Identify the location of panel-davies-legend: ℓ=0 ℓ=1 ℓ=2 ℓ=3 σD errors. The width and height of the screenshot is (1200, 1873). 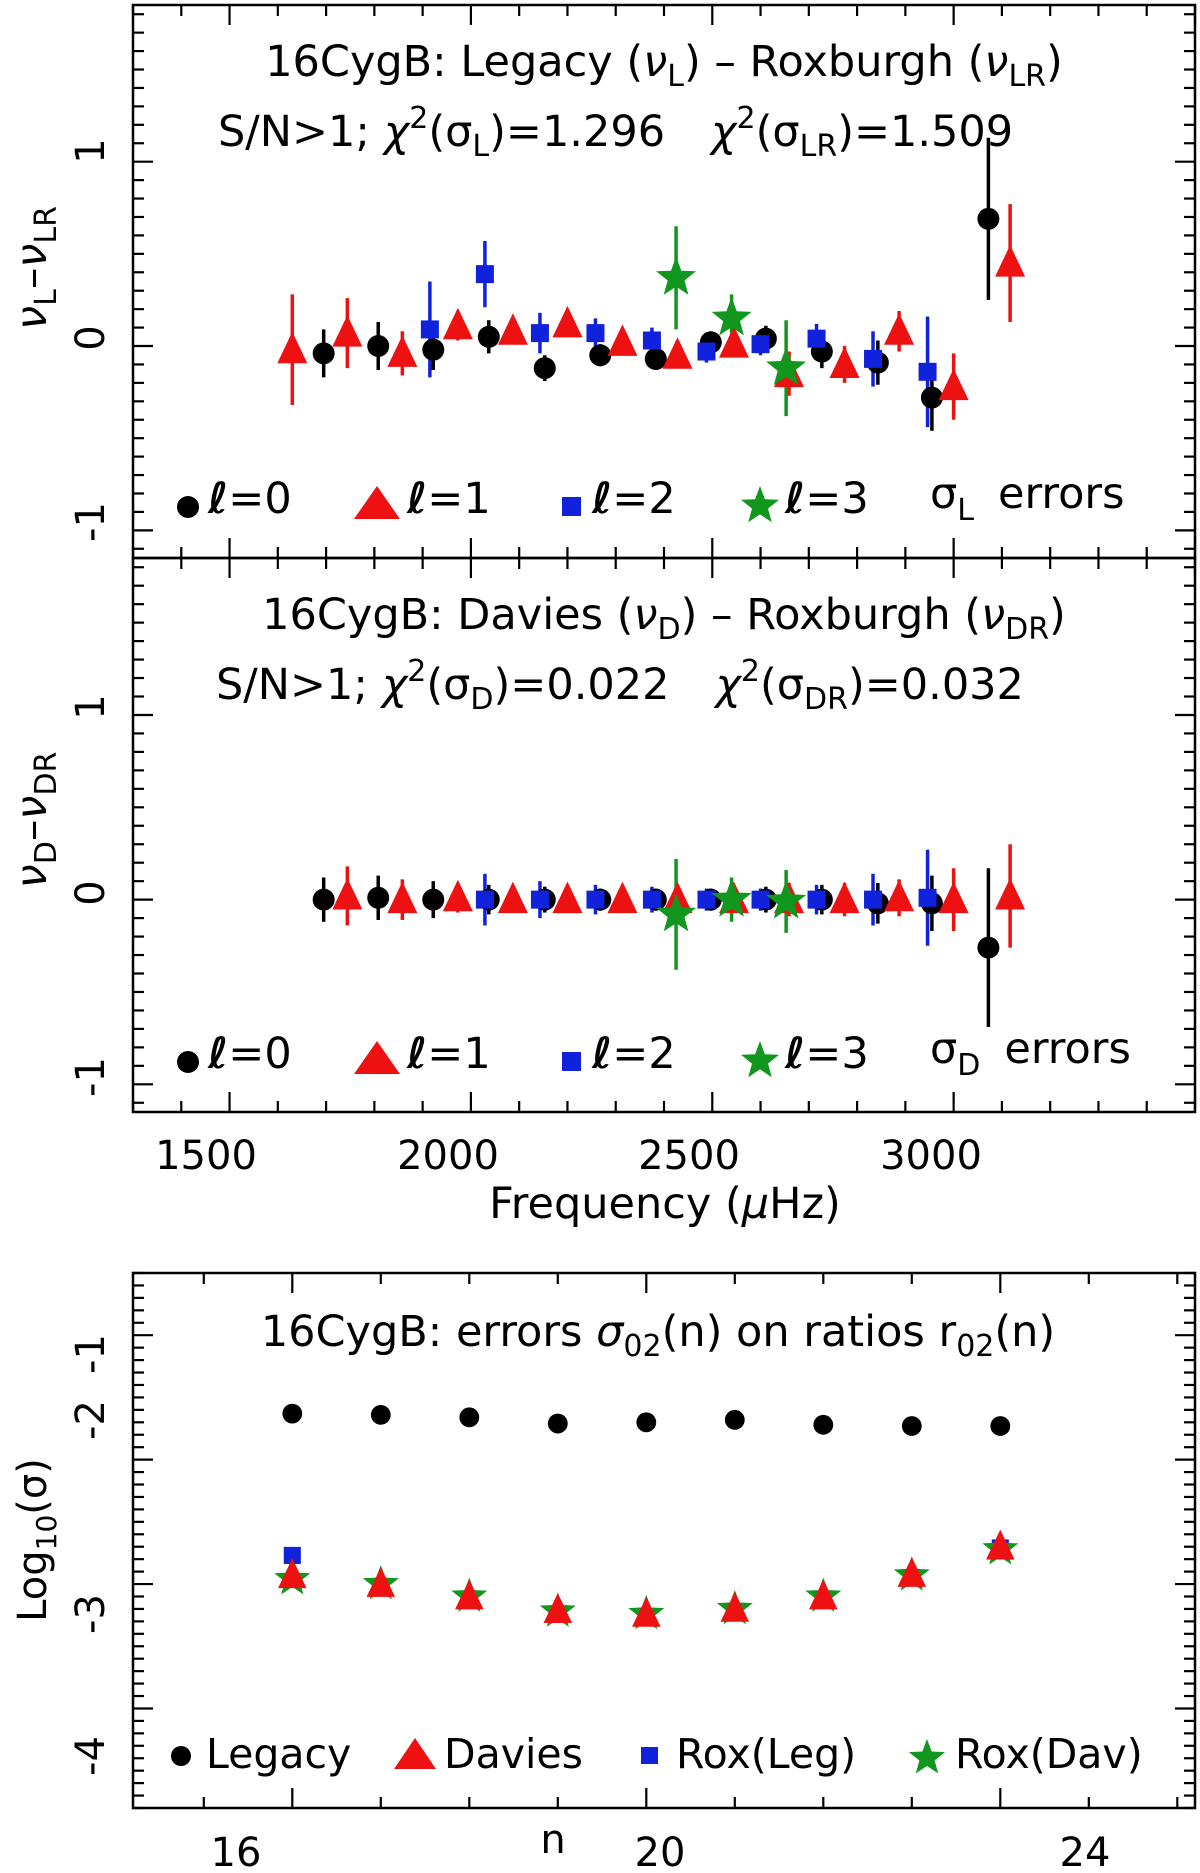
(654, 1053).